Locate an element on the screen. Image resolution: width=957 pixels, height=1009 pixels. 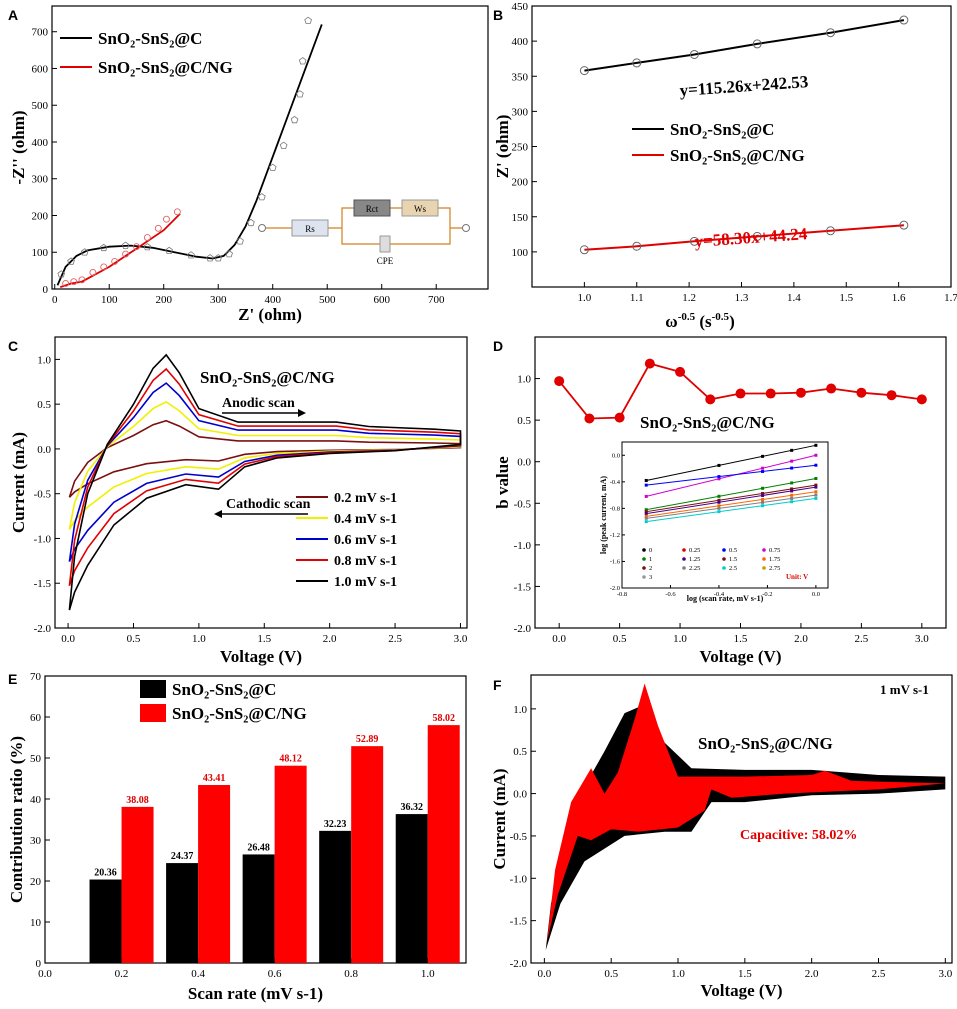
y-axis-label: Z' (ohm) is located at coordinates (502, 147).